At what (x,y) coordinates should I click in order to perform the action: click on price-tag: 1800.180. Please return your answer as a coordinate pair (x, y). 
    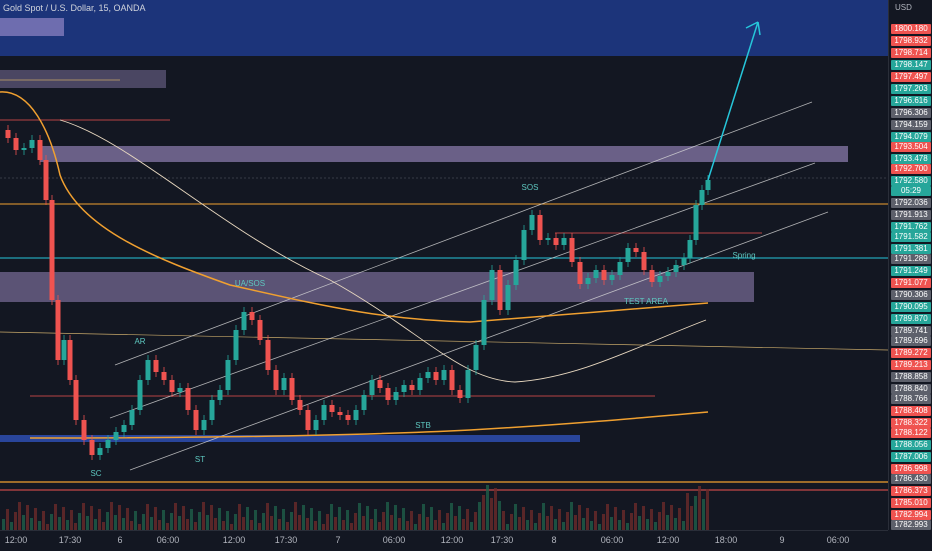
    Looking at the image, I should click on (911, 29).